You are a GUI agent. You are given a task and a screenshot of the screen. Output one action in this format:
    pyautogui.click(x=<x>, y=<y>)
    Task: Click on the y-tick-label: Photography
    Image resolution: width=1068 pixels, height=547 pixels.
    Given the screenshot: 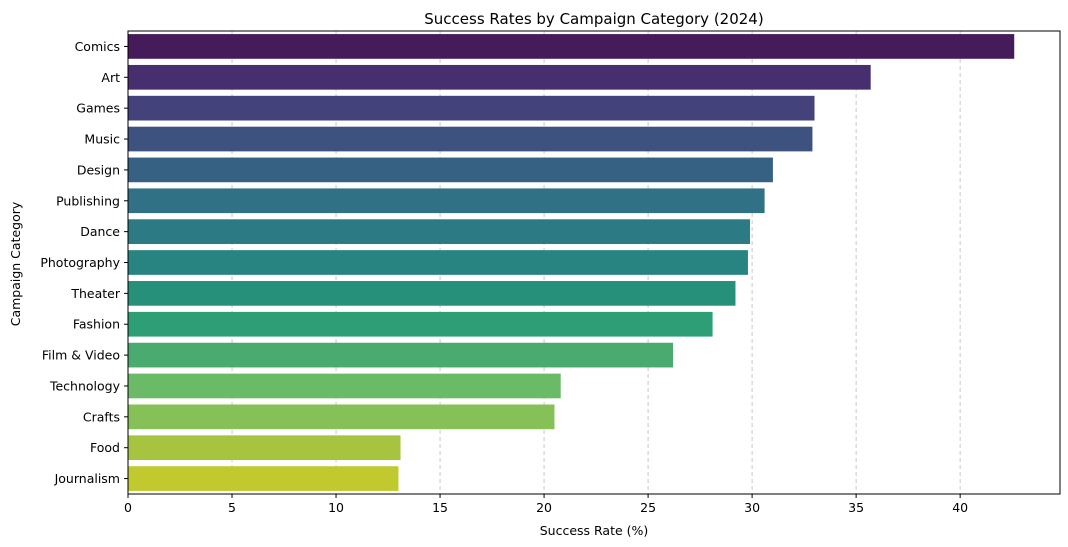 What is the action you would take?
    pyautogui.click(x=80, y=262)
    